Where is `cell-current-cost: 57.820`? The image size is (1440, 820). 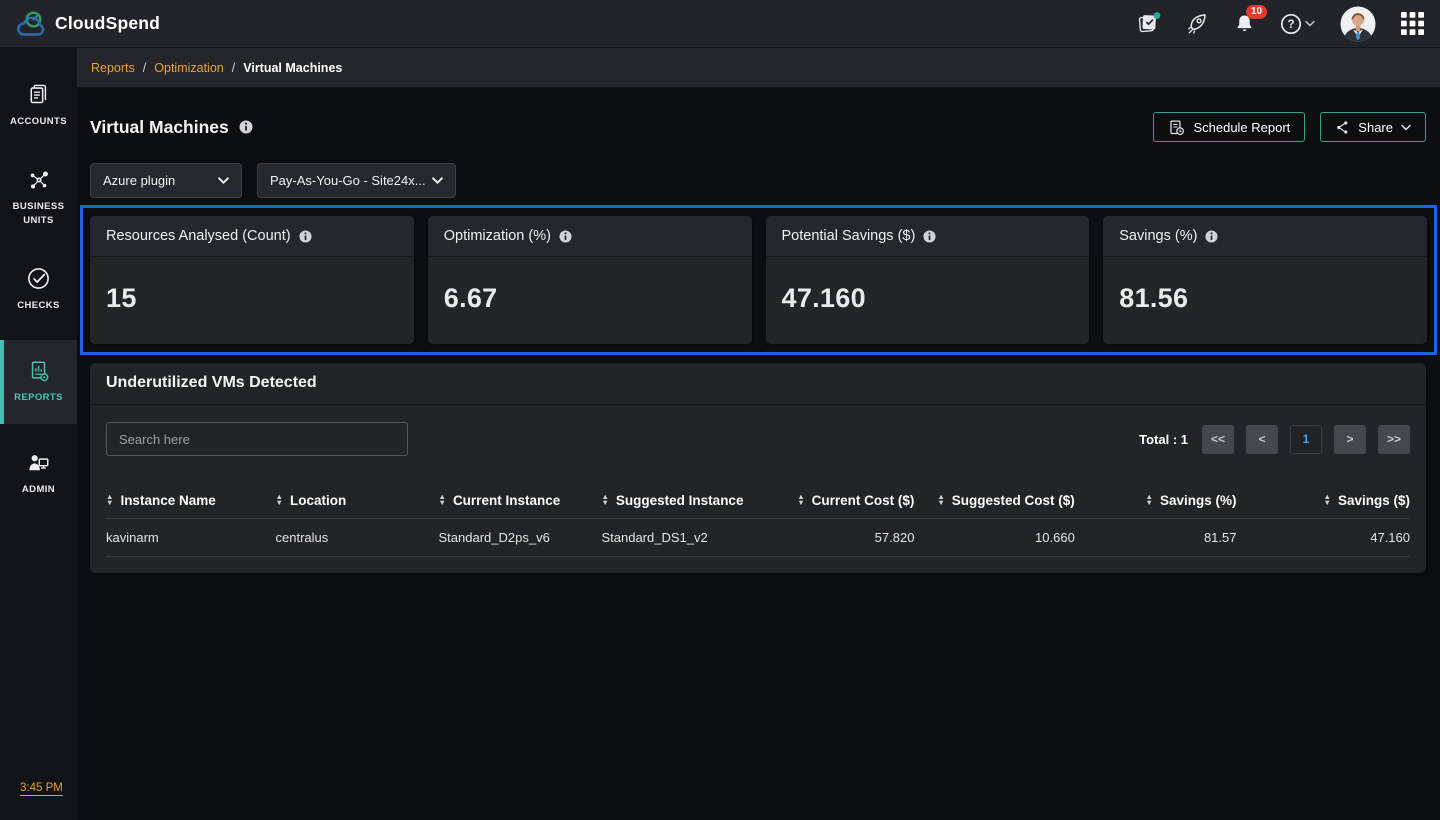 cell-current-cost: 57.820 is located at coordinates (849, 537).